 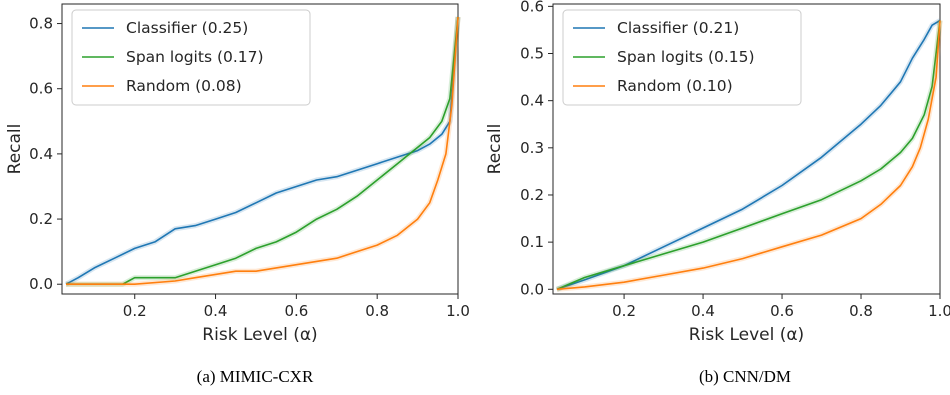 What do you see at coordinates (255, 376) in the screenshot?
I see `caption-mimic-cxr: (a) MIMIC-CXR` at bounding box center [255, 376].